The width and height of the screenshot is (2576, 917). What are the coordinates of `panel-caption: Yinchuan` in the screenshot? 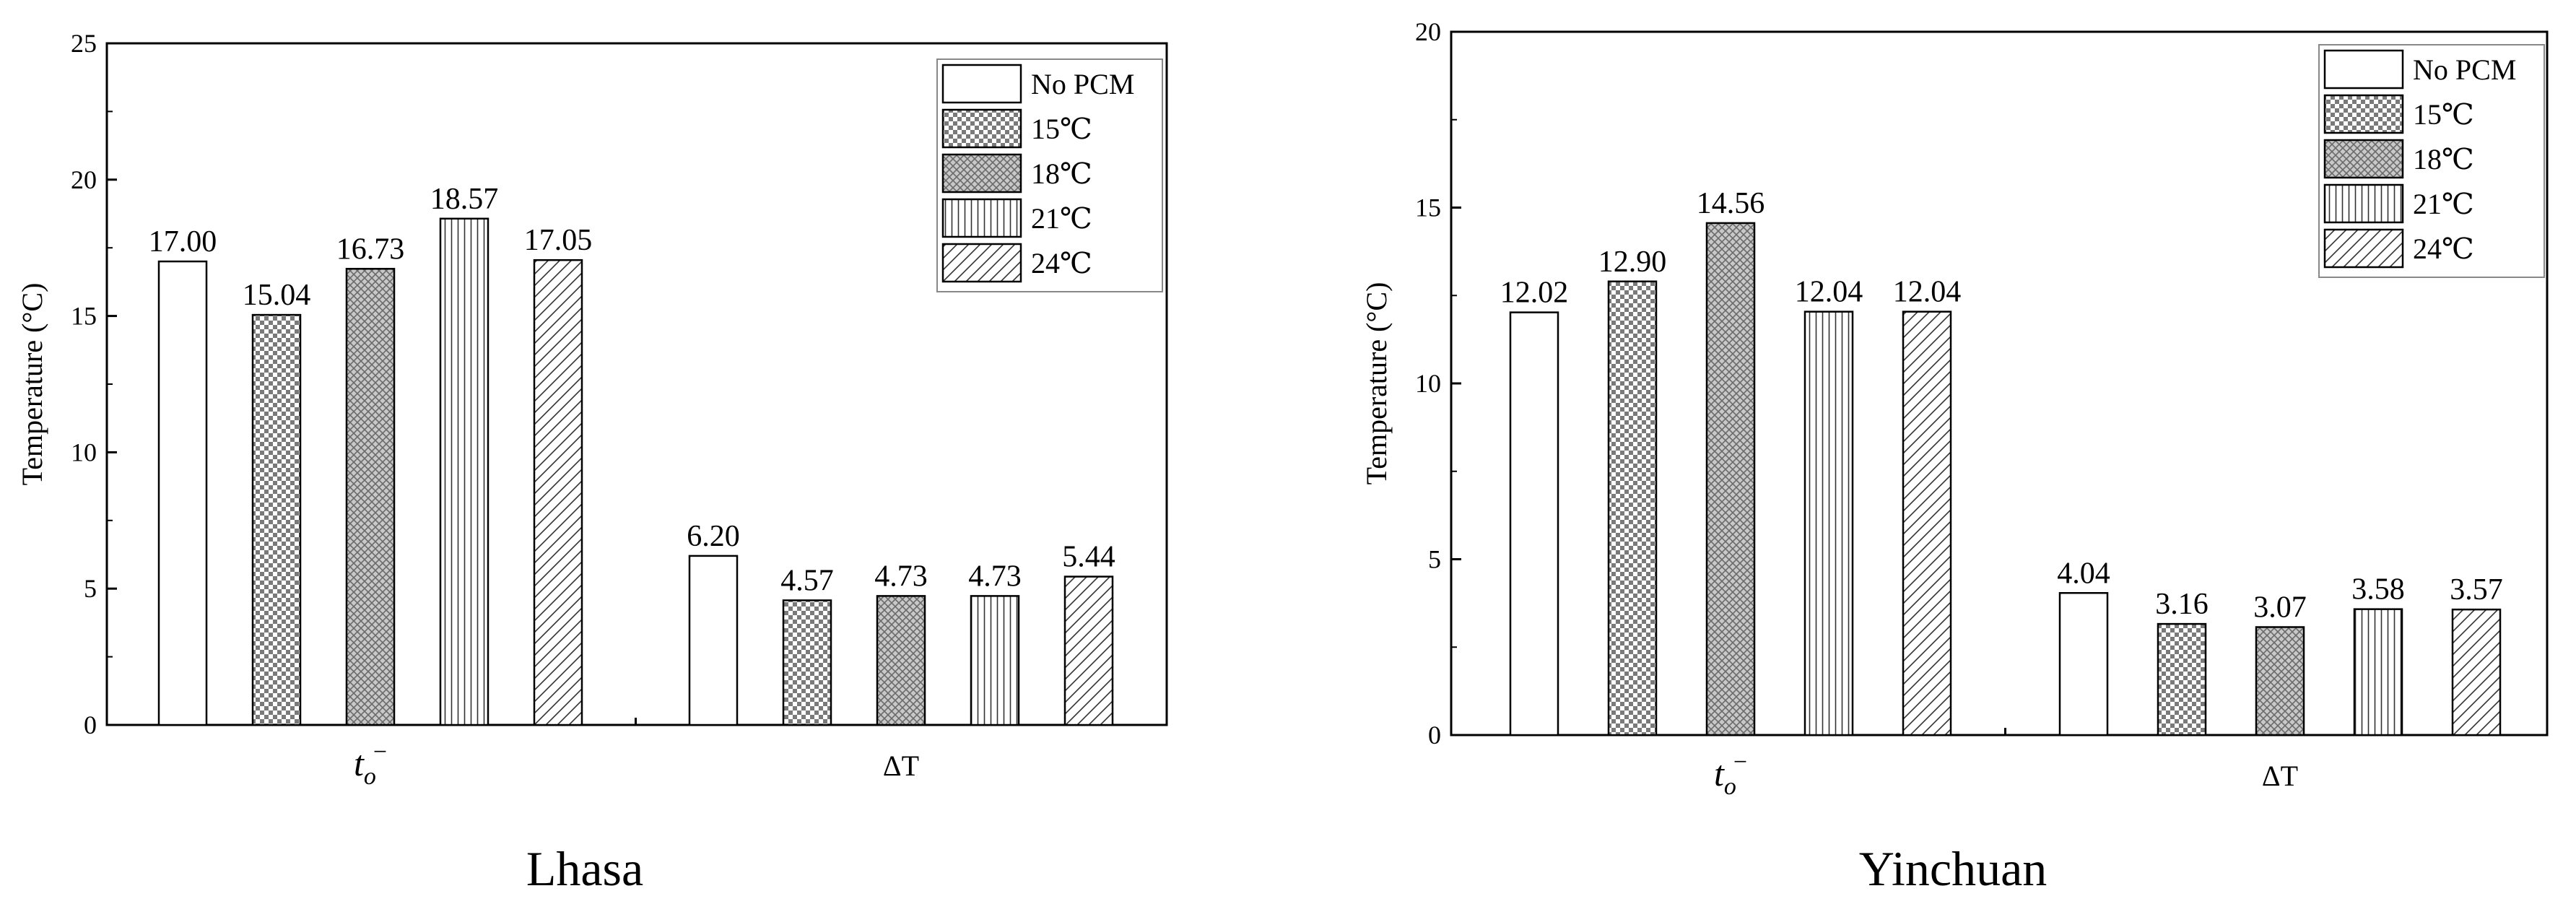 It's located at (1953, 868).